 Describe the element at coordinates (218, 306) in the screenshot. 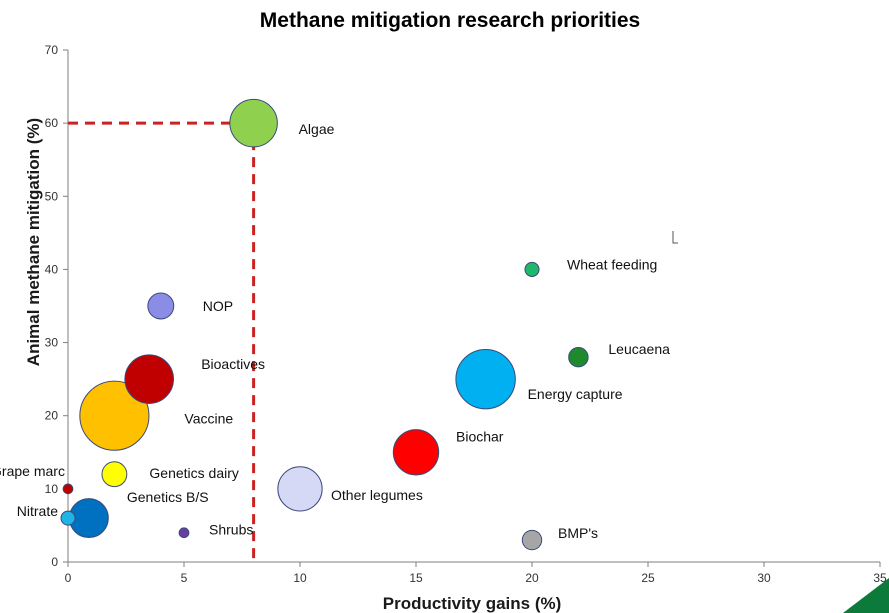

I see `bubble-label-nop: NOP` at that location.